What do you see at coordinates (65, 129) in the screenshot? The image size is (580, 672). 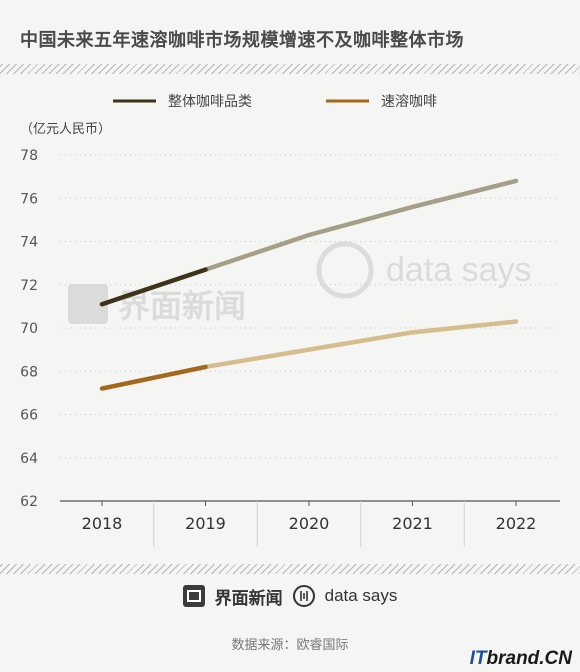 I see `y-axis-unit: （亿元人民币）` at bounding box center [65, 129].